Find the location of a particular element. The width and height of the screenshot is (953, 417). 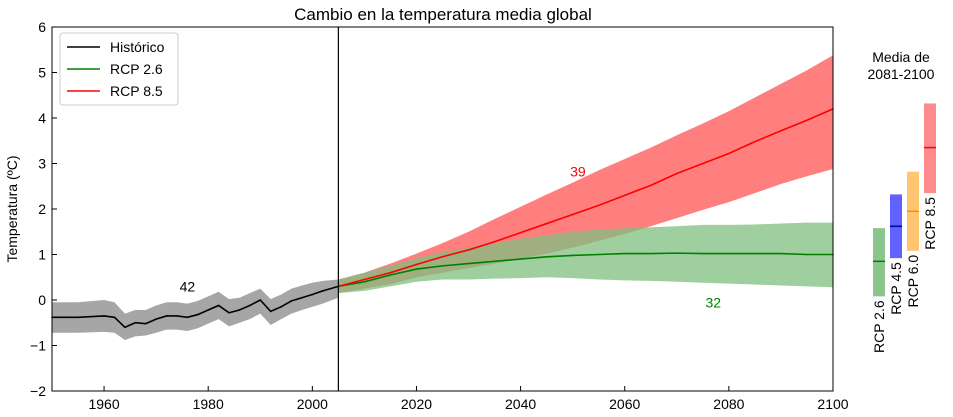

y-tick-label: 2 is located at coordinates (42, 209).